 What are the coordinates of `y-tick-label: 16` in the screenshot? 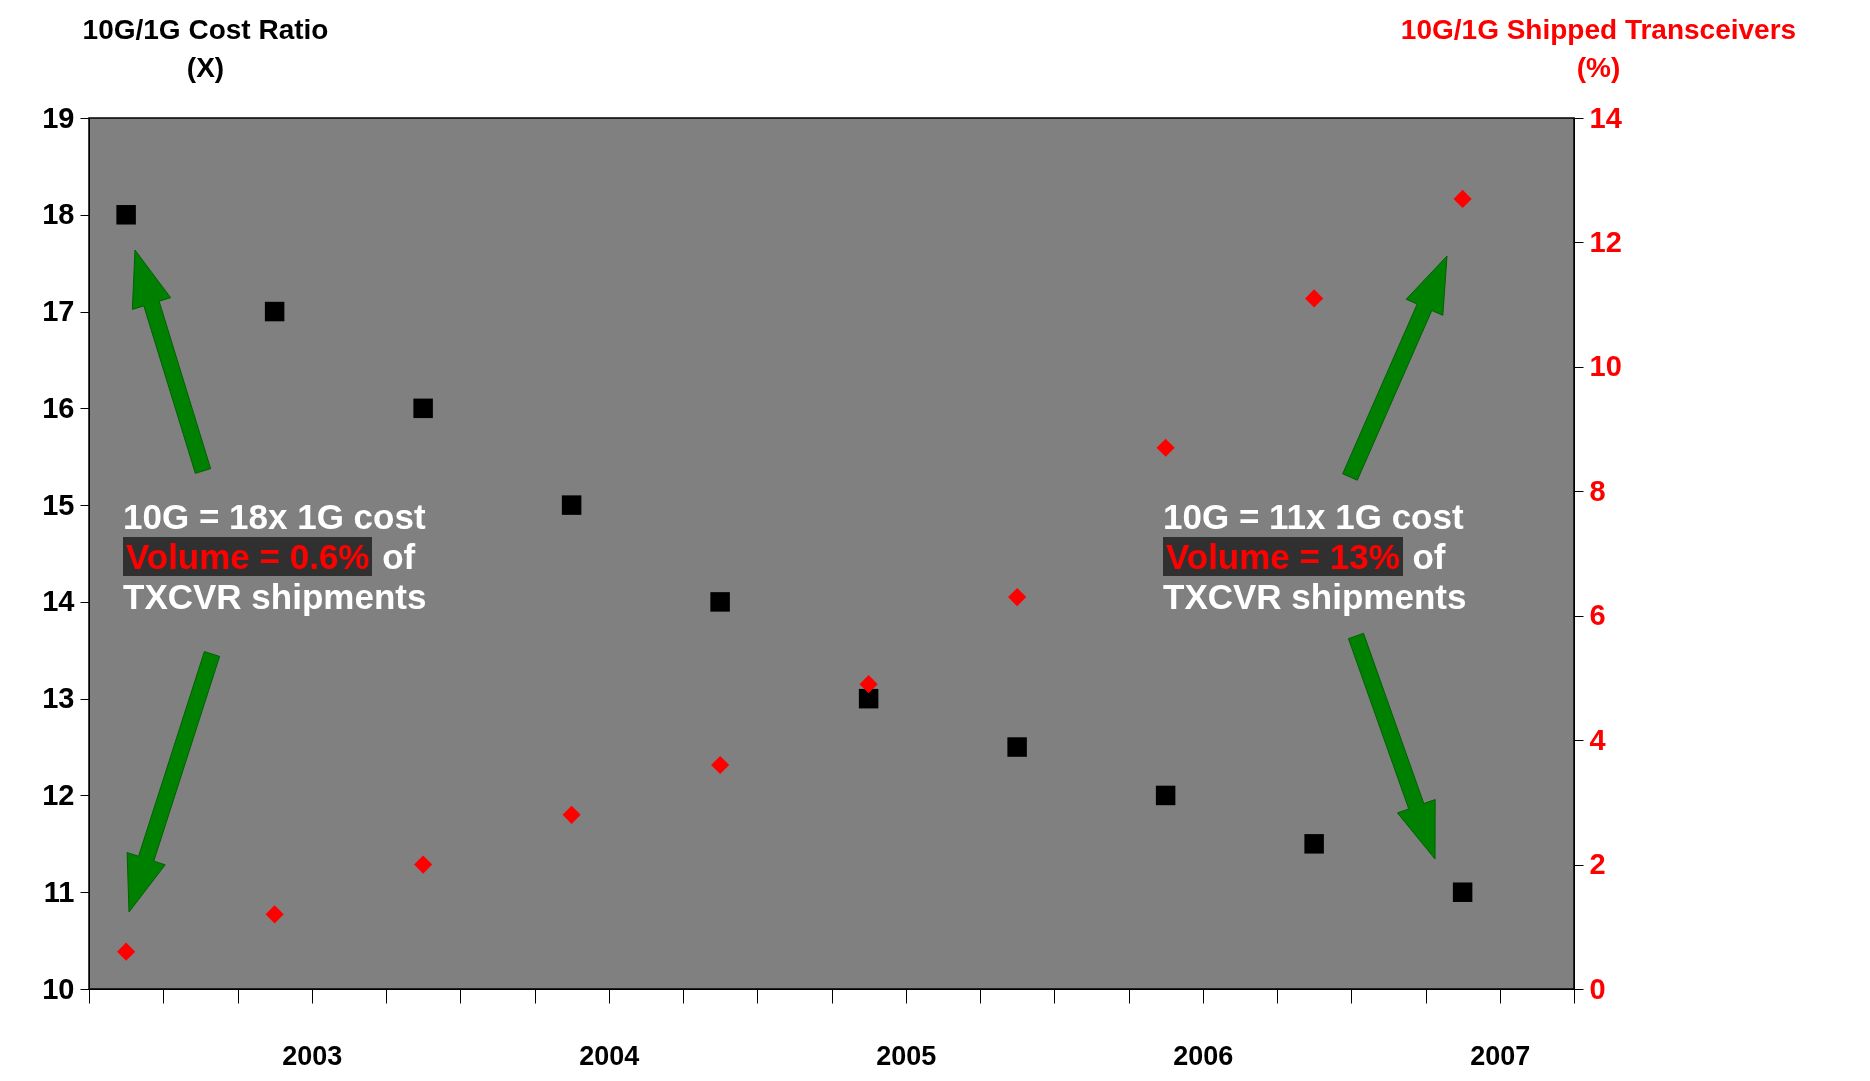 It's located at (58, 407).